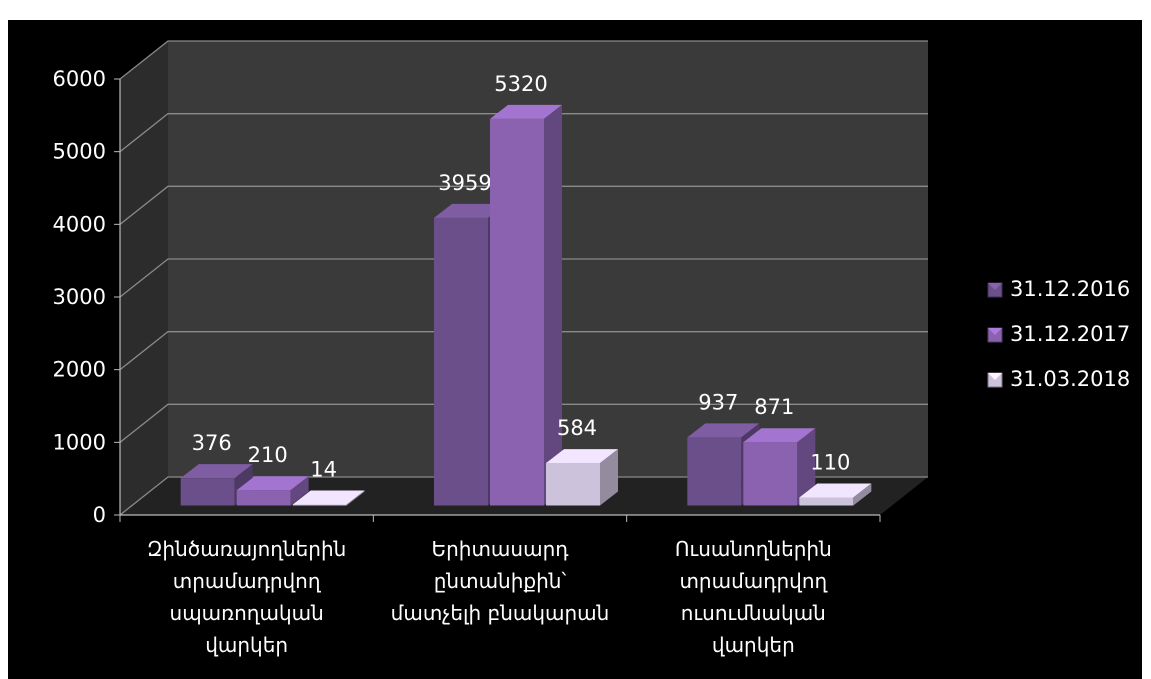  Describe the element at coordinates (79, 370) in the screenshot. I see `y-tick-label: 2000` at that location.